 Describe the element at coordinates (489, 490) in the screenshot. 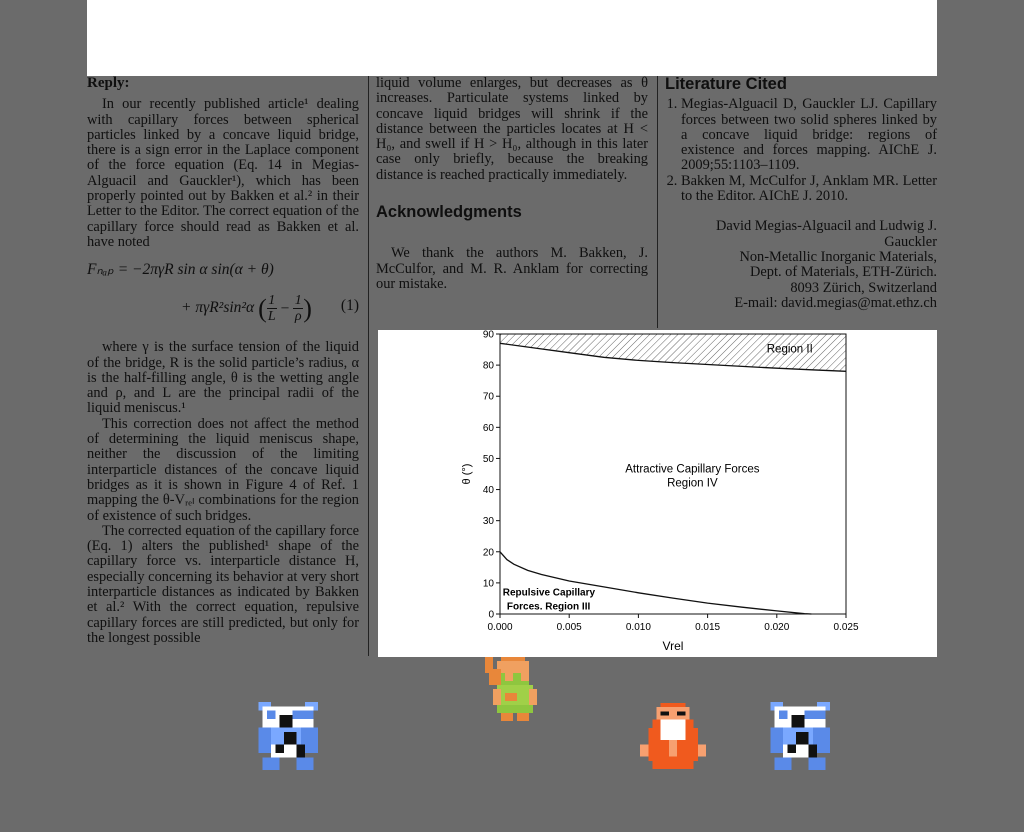

I see `y-tick-label: 40` at that location.